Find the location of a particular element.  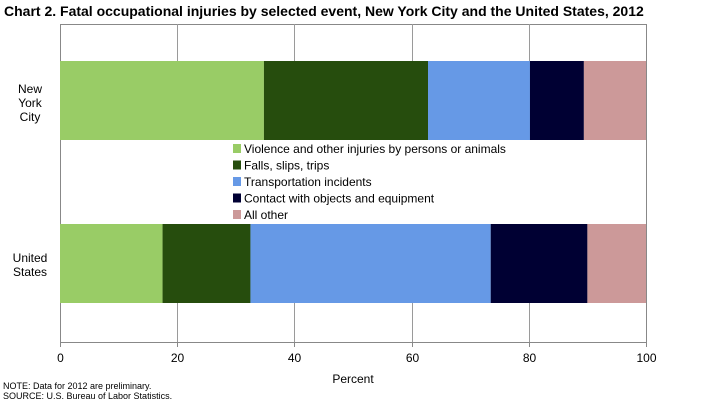

legend-box is located at coordinates (338, 182).